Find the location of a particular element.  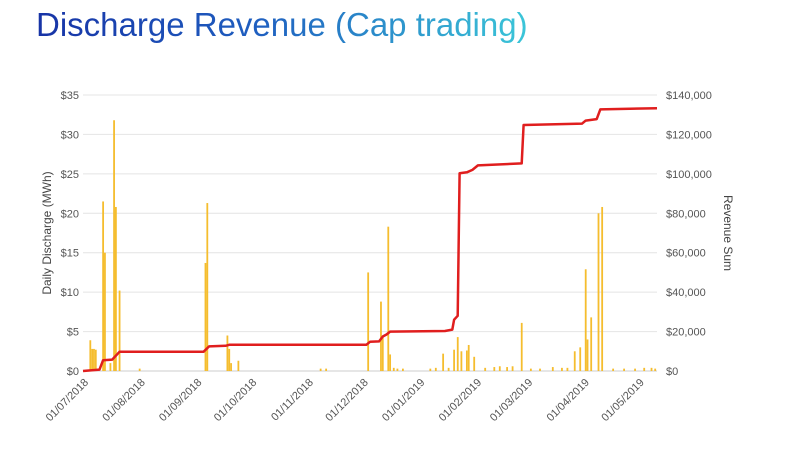

y-left-axis-label: Daily Discharge (MWh) is located at coordinates (47, 232).